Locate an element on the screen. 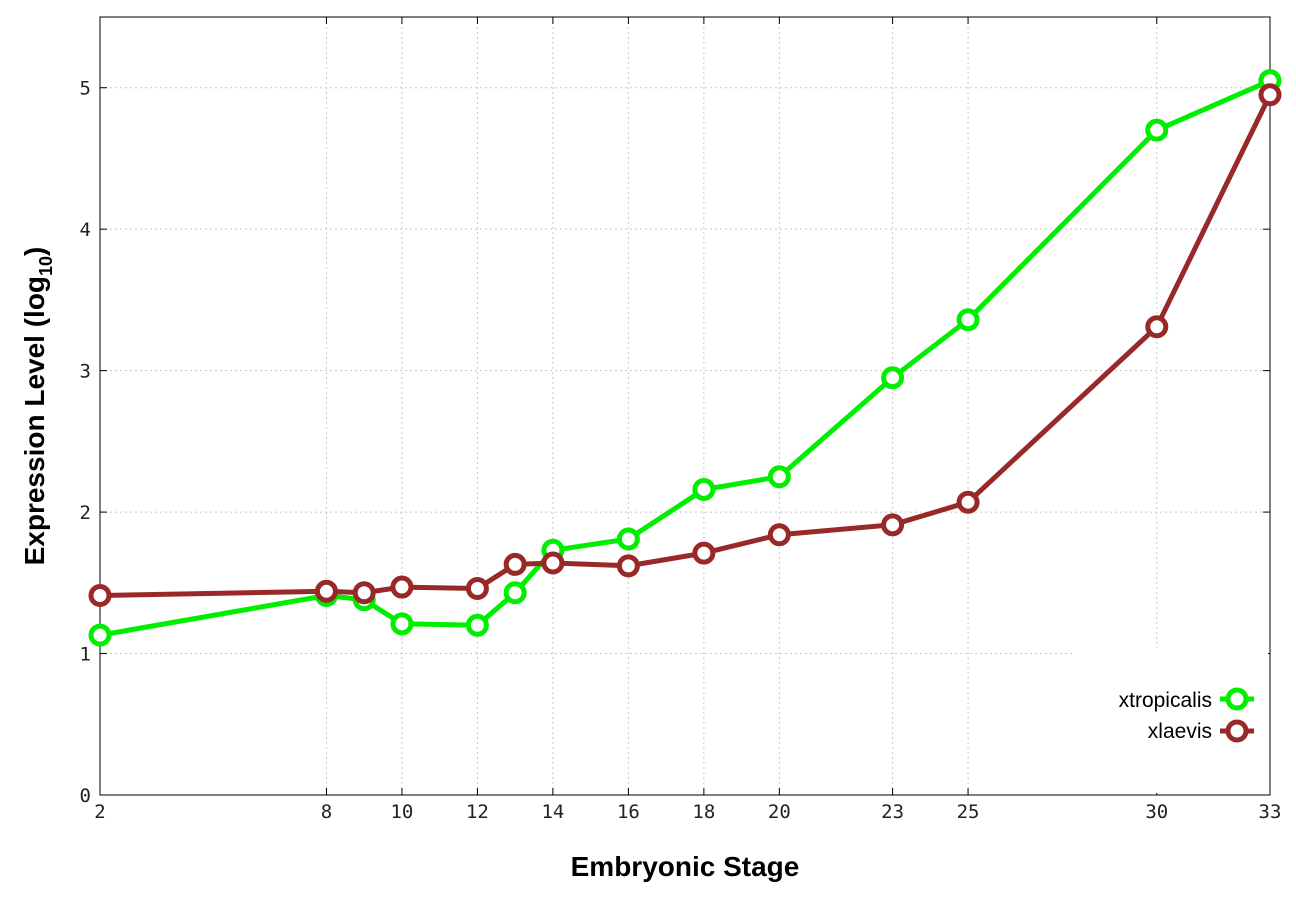 This screenshot has width=1296, height=907. x-tick-label: 25 is located at coordinates (968, 812).